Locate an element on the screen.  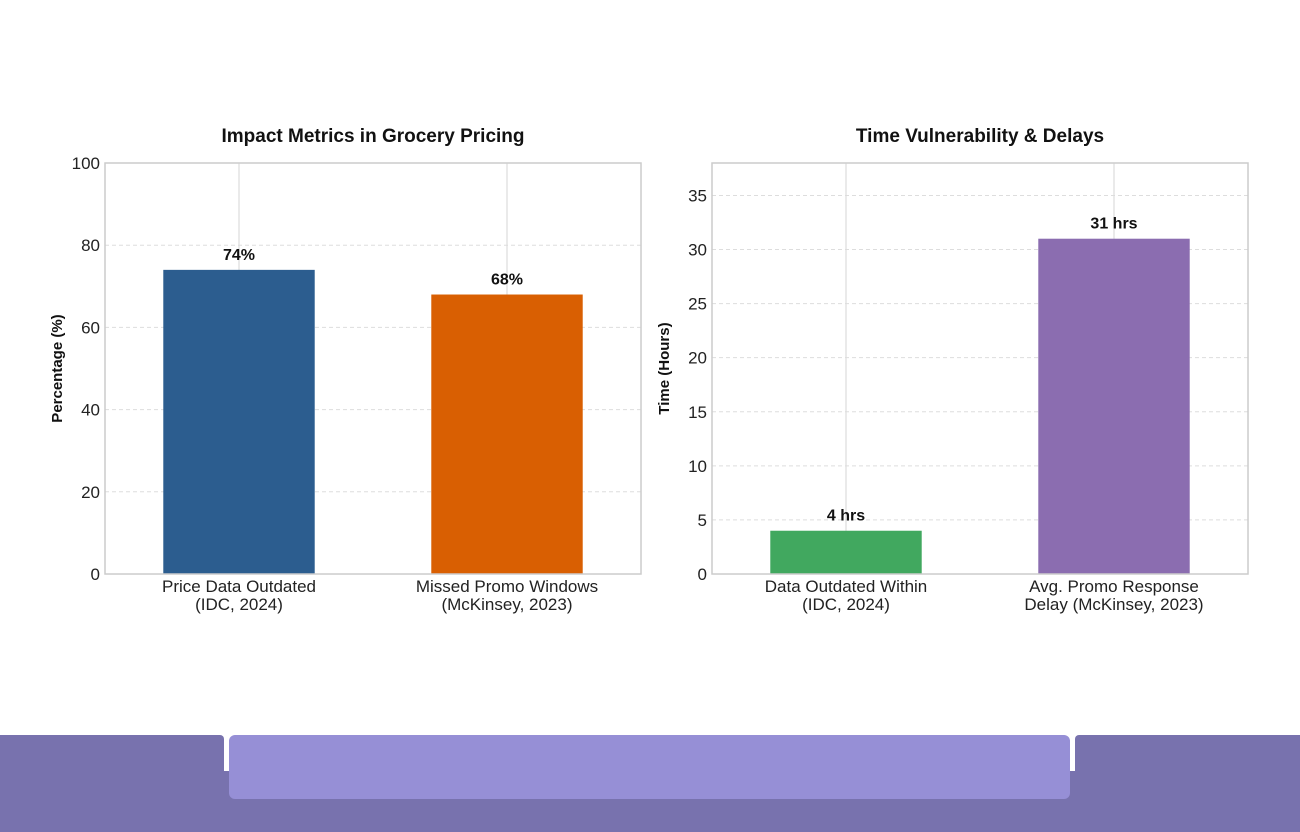
footer-panel is located at coordinates (649, 767).